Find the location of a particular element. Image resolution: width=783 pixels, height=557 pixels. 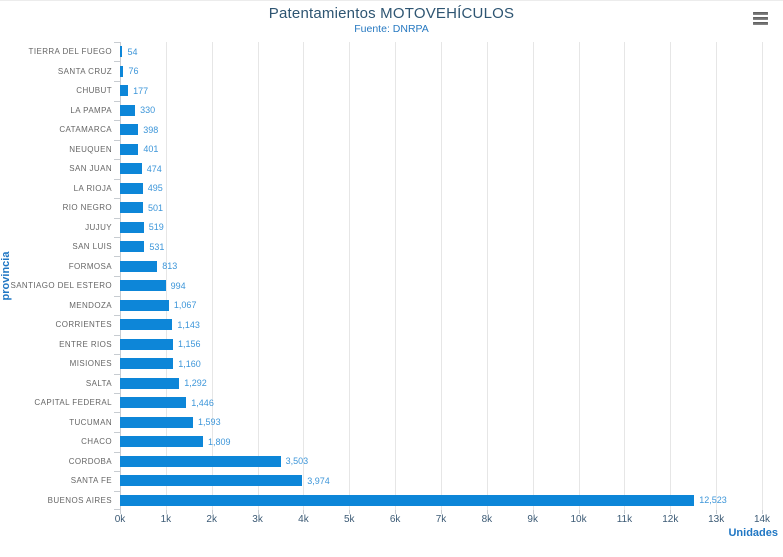

bar-row: 813 is located at coordinates (441, 267).